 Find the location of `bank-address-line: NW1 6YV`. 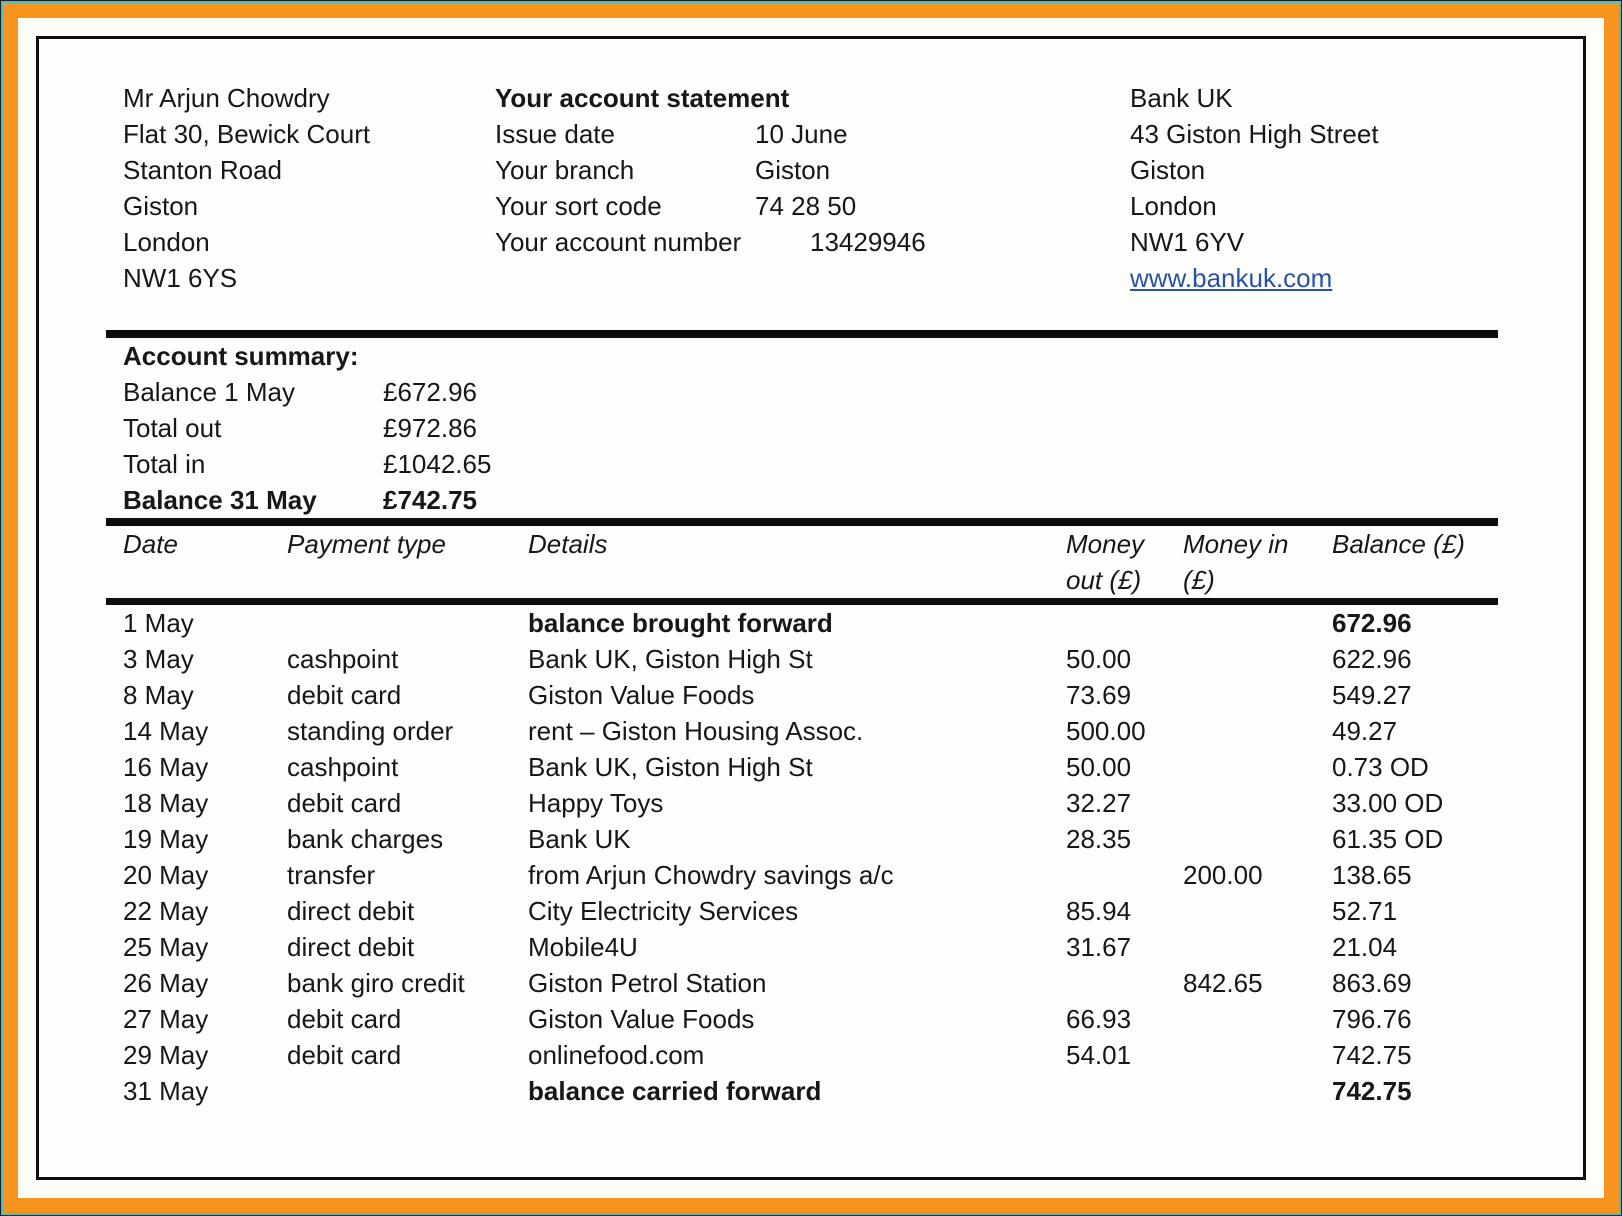

bank-address-line: NW1 6YV is located at coordinates (1187, 242).